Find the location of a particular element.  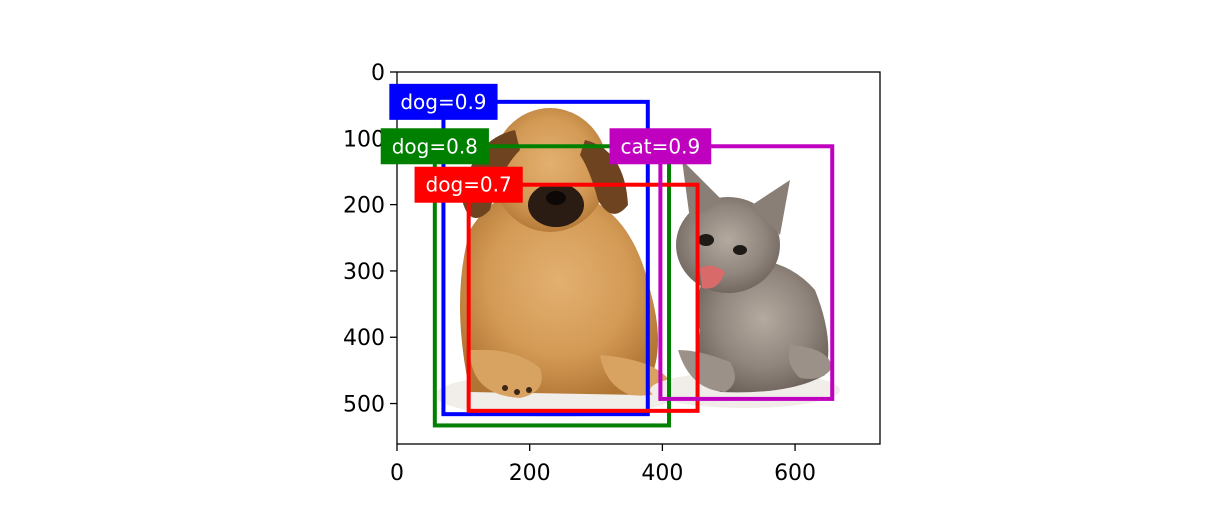

y-tick-label: 500 is located at coordinates (364, 405).